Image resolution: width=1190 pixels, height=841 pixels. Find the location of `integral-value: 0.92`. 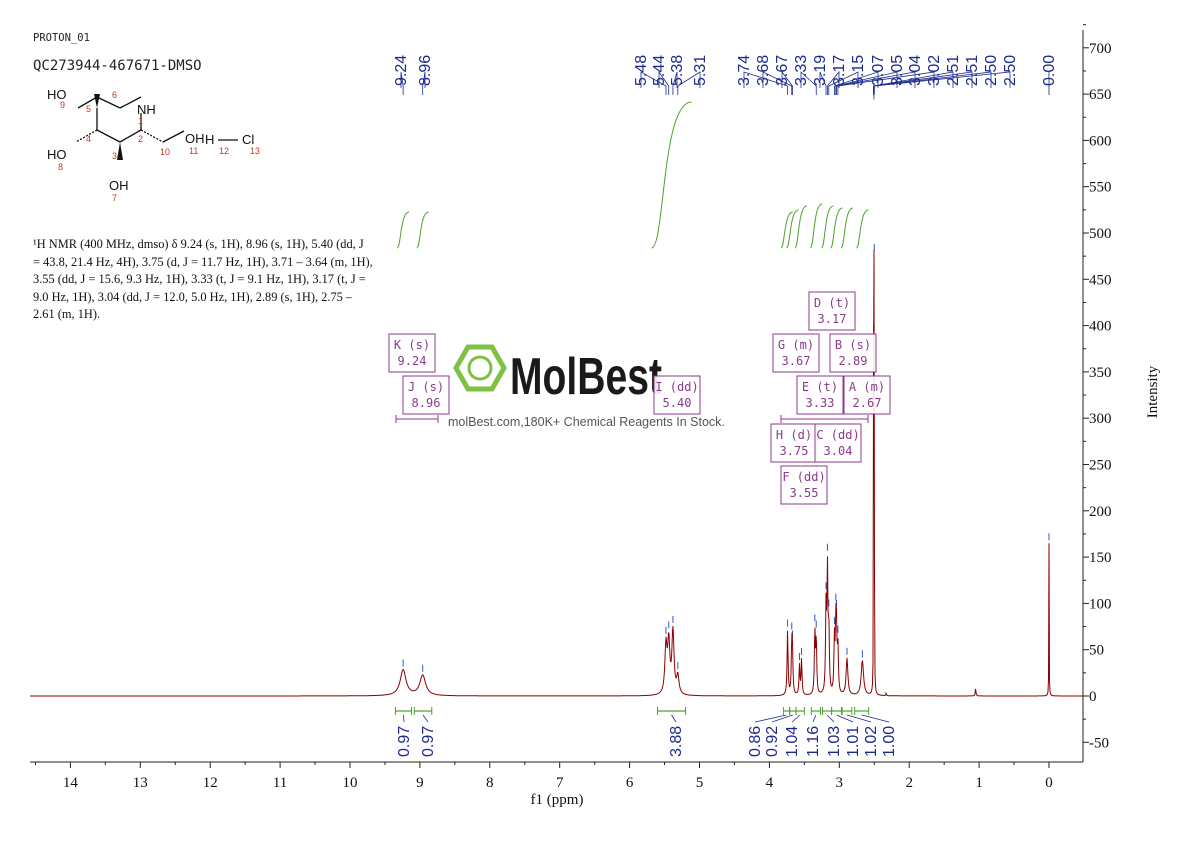

integral-value: 0.92 is located at coordinates (772, 741).